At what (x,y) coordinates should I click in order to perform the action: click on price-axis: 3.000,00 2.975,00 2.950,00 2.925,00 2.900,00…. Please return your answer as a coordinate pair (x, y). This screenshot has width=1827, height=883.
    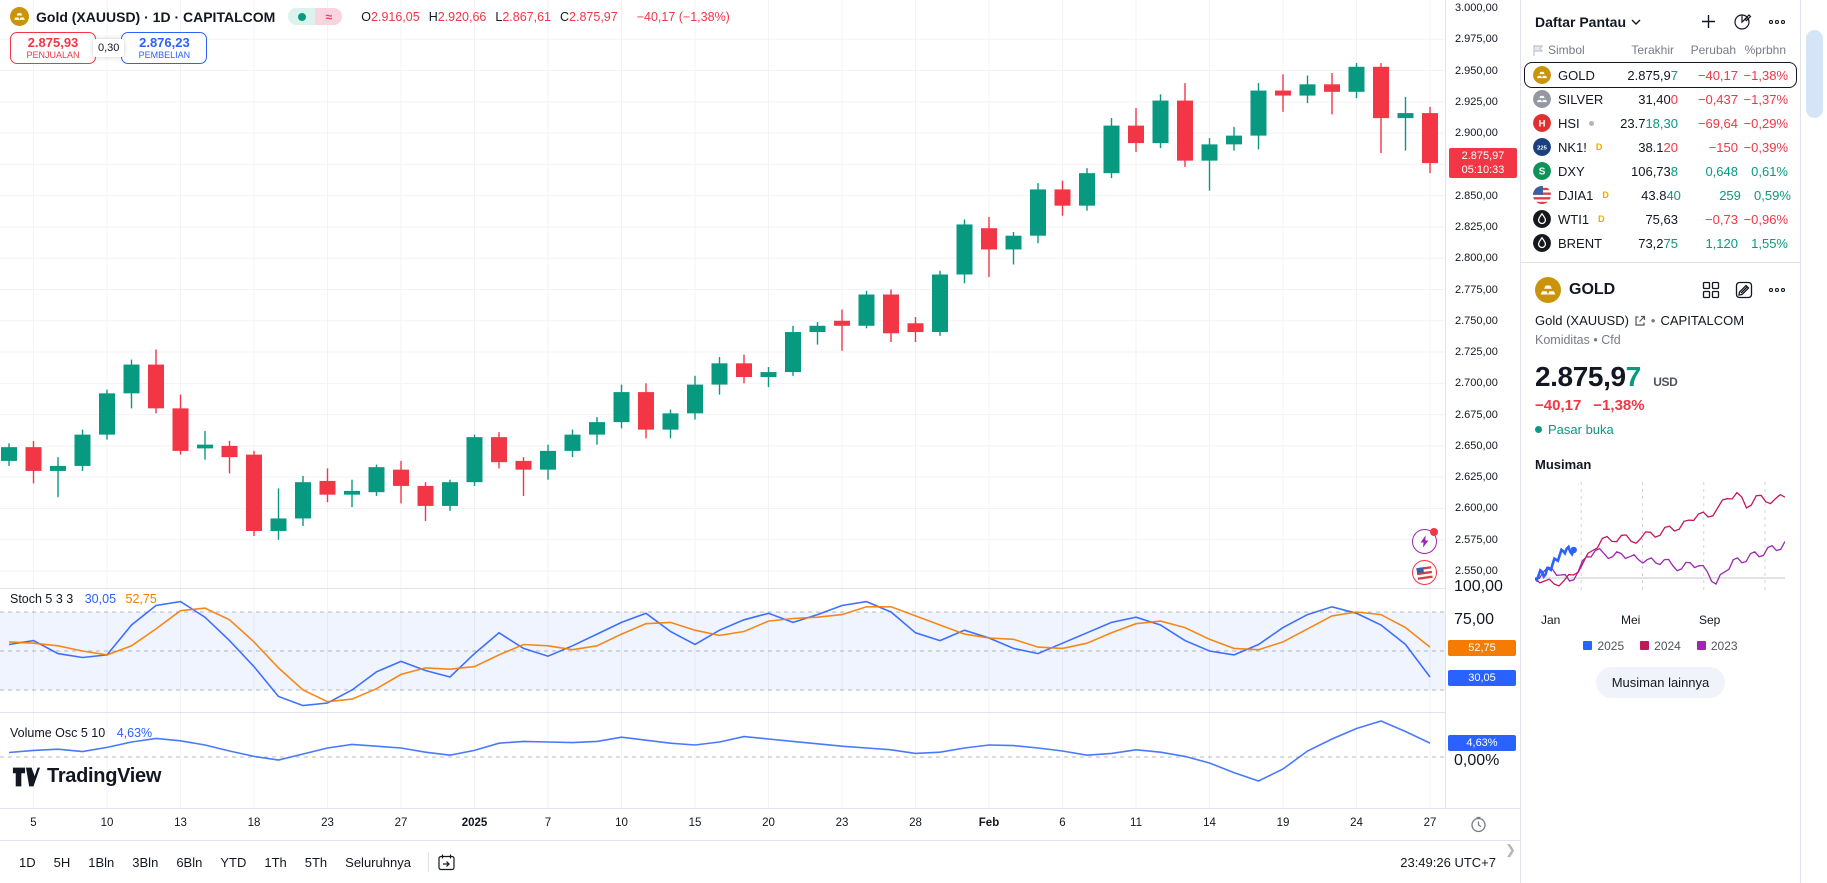
    Looking at the image, I should click on (1482, 404).